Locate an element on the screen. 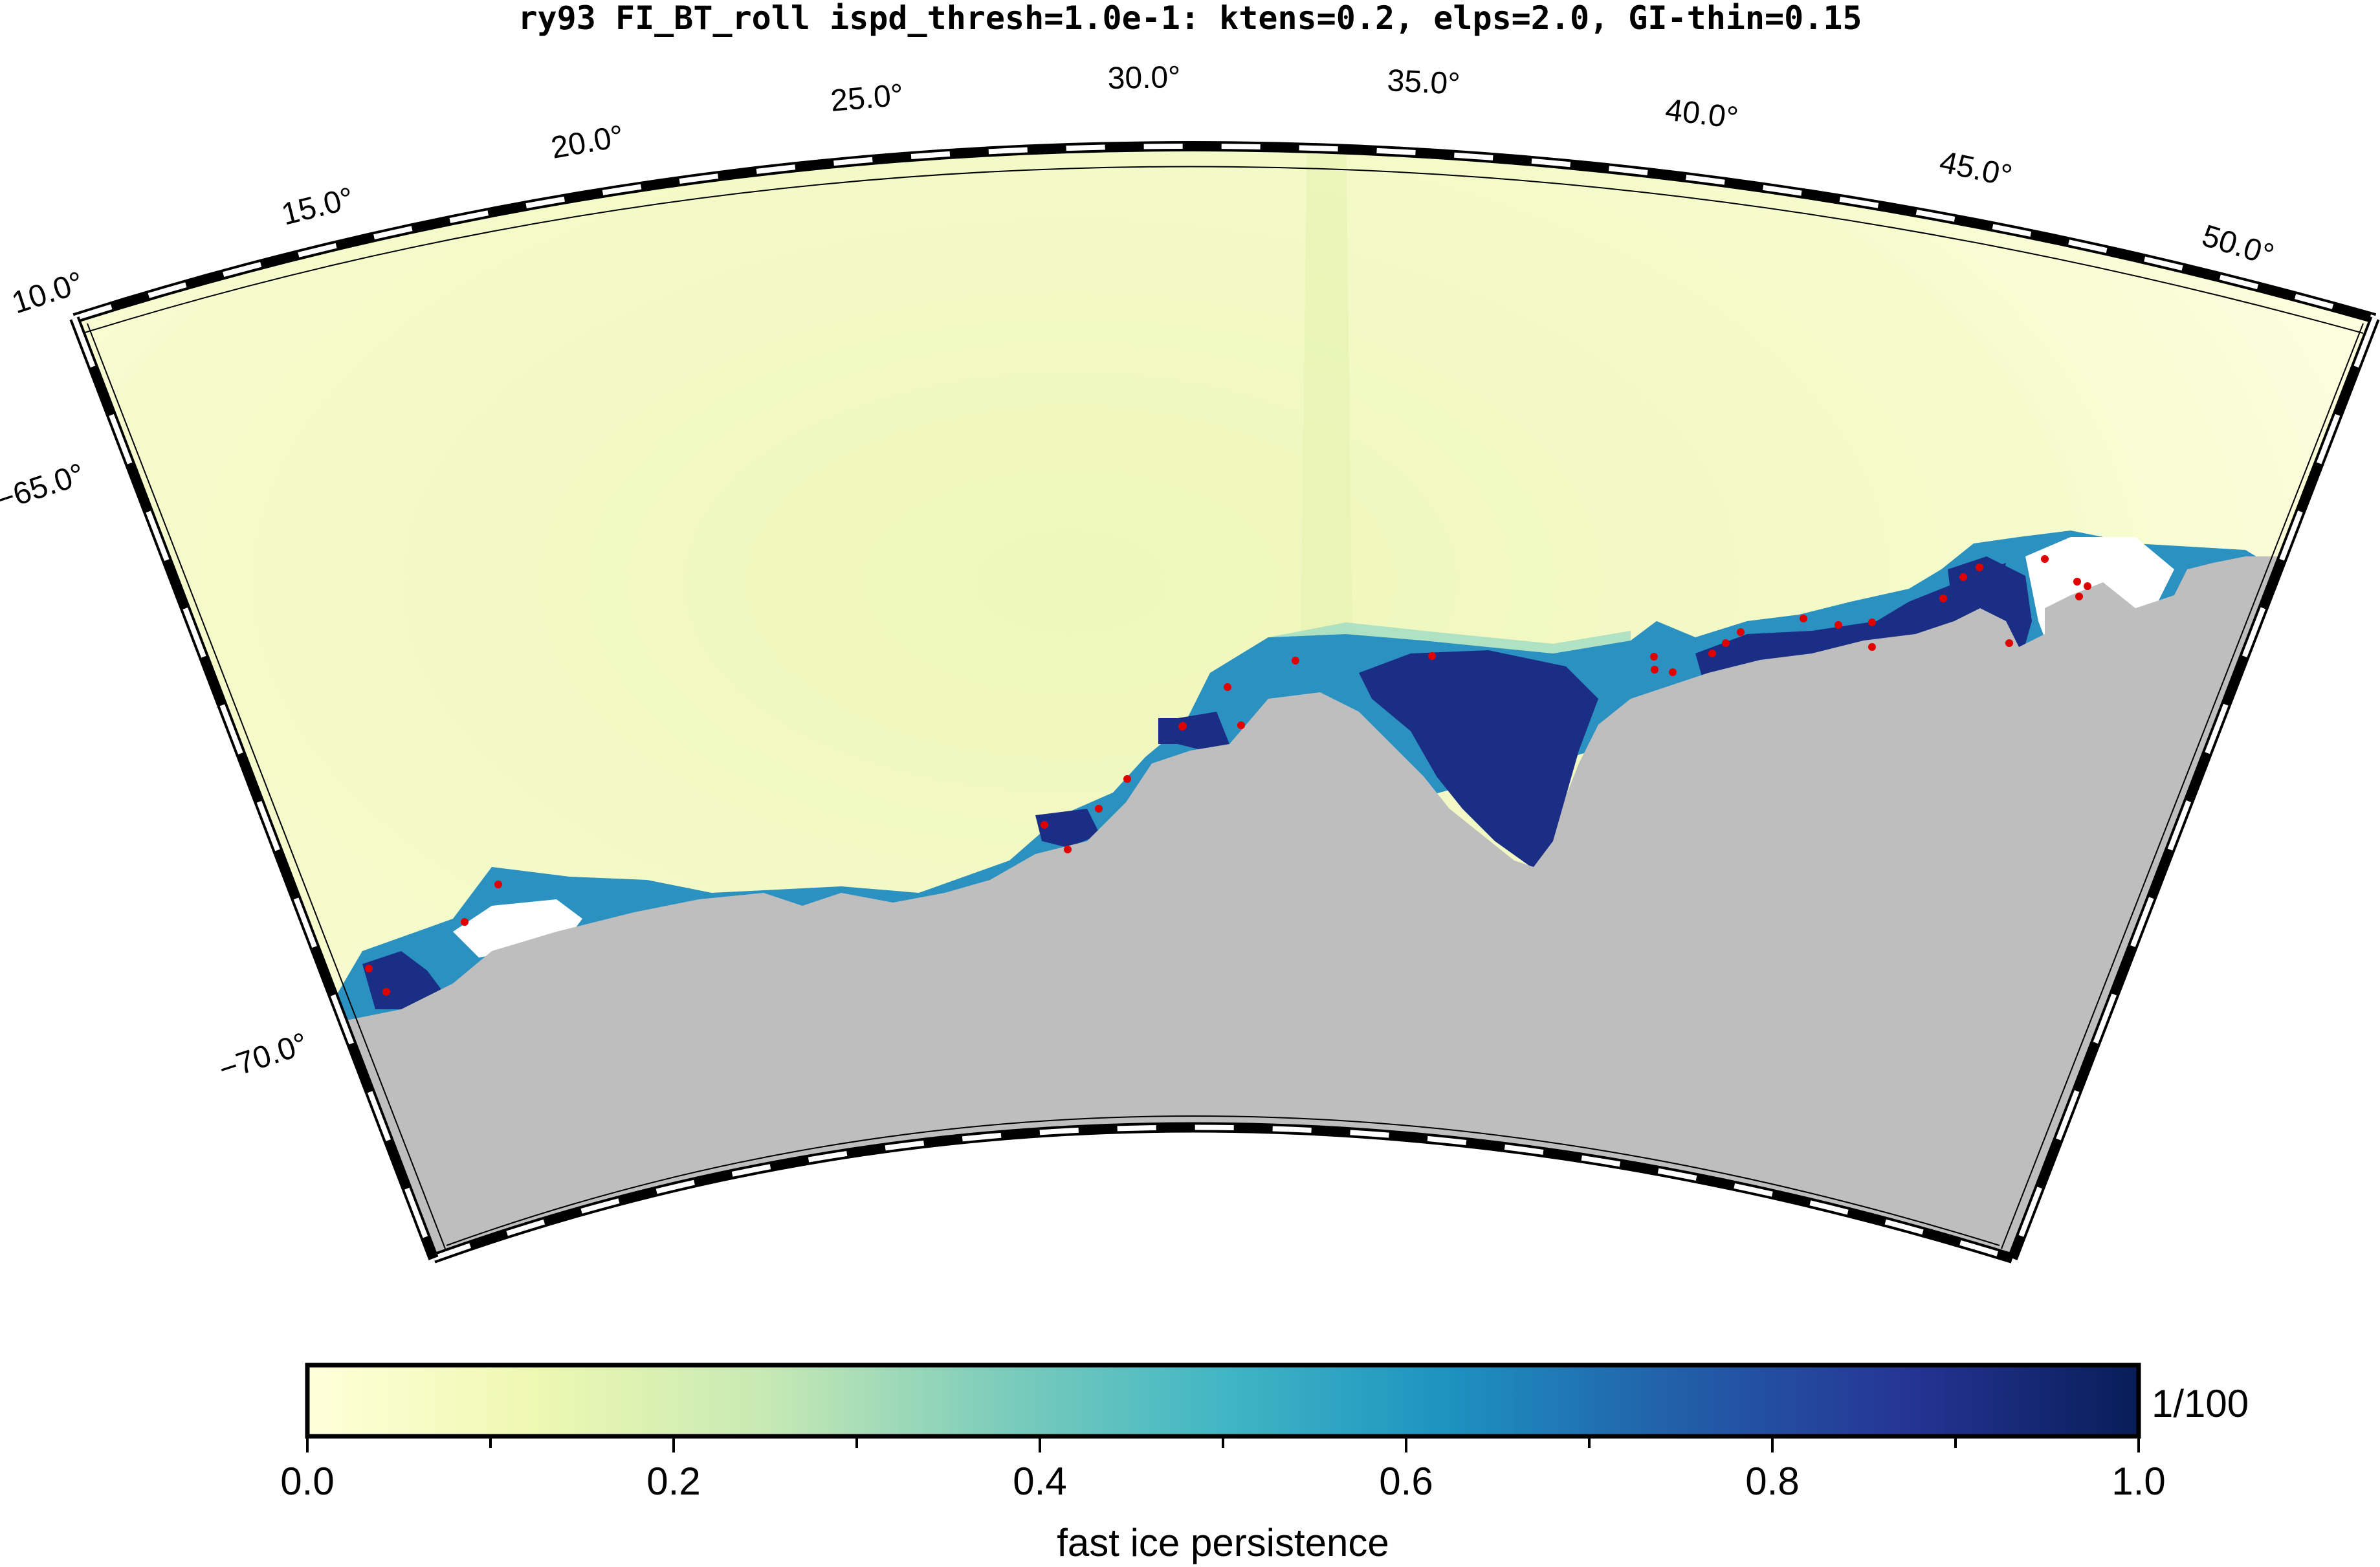 The height and width of the screenshot is (1567, 2380). frame-bottom-inner is located at coordinates (1223, 1180).